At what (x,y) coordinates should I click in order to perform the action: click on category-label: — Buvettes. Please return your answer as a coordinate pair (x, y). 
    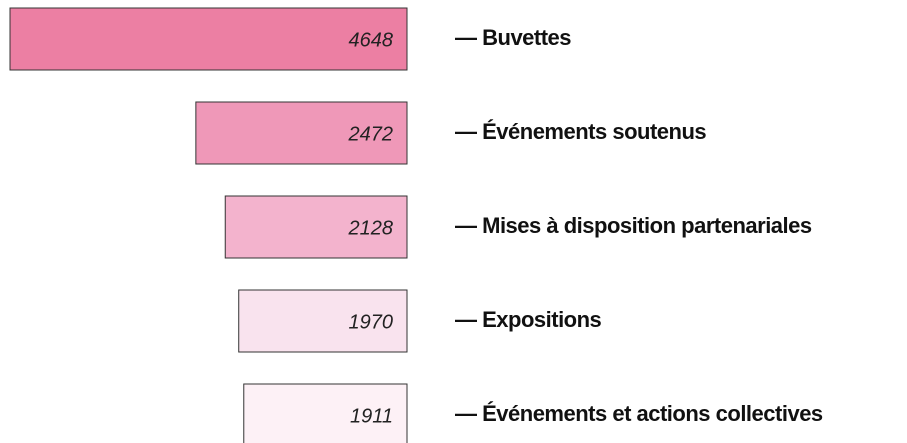
    Looking at the image, I should click on (513, 37).